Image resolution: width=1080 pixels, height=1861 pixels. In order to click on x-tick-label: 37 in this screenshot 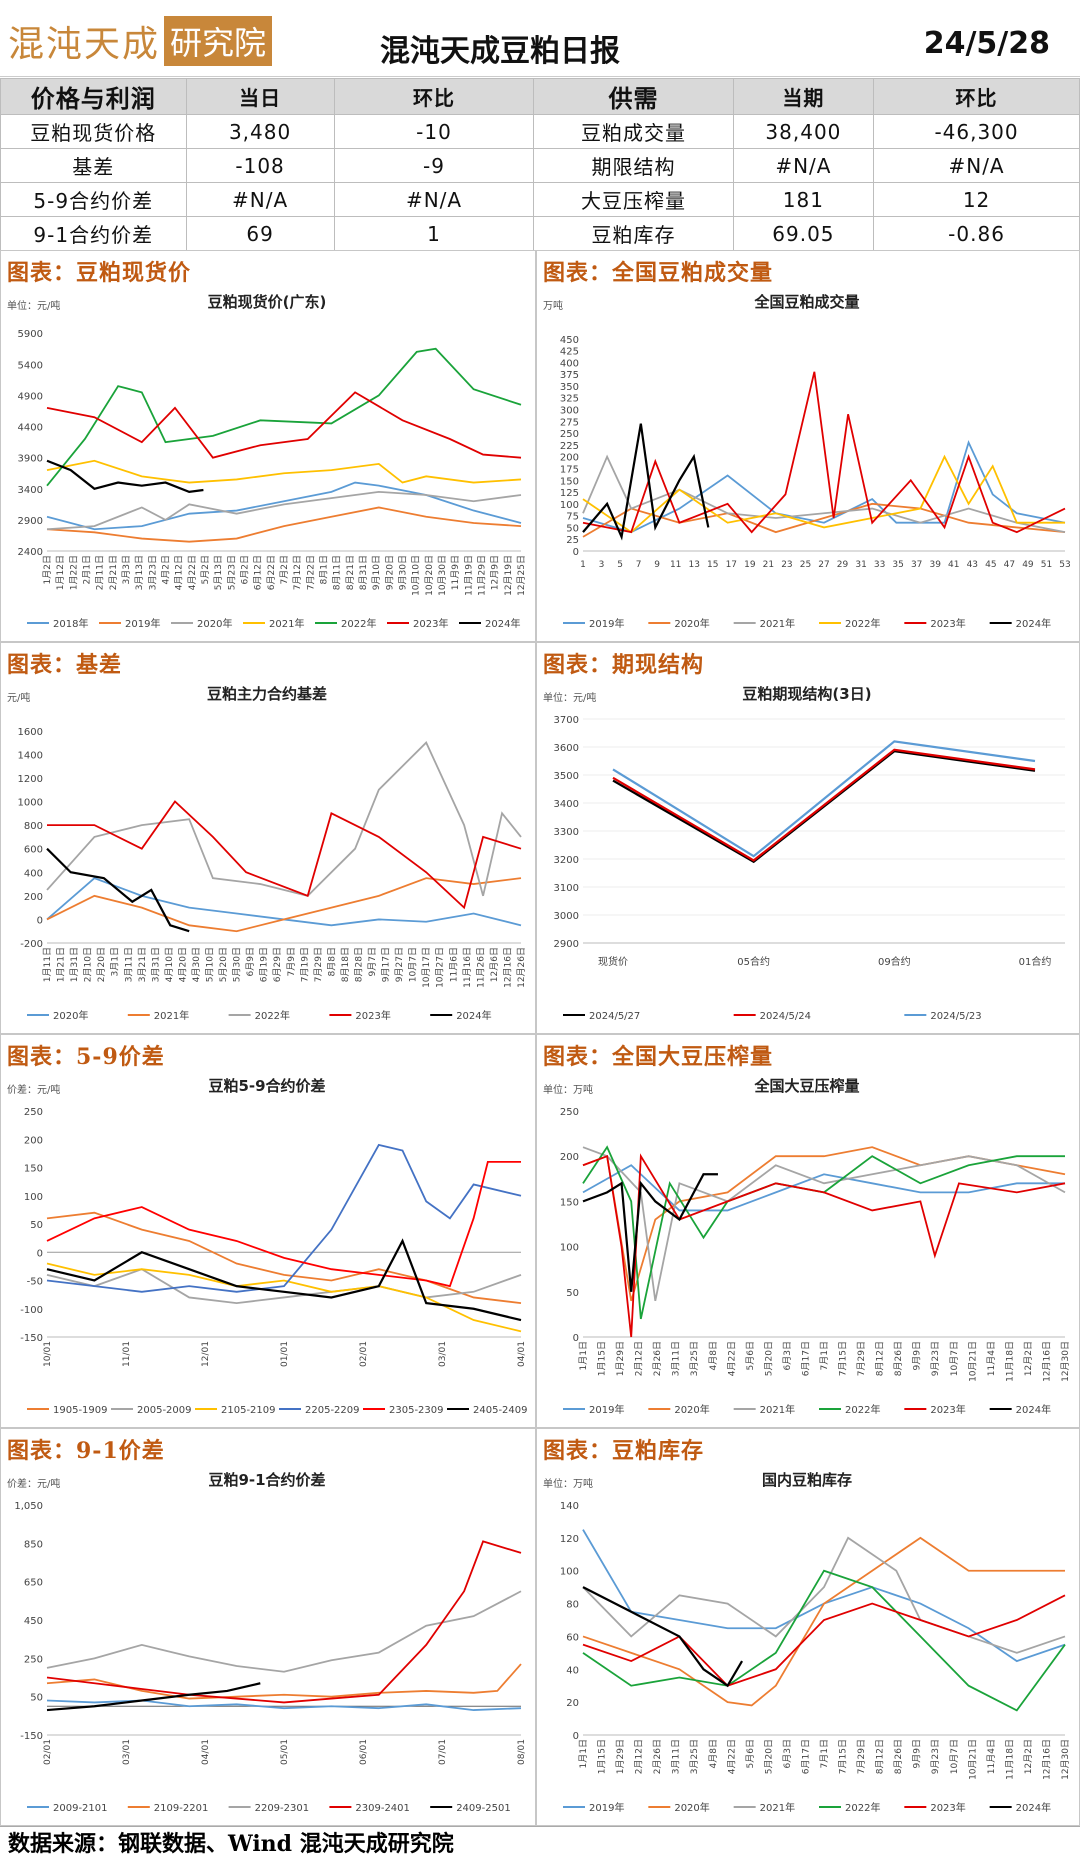, I will do `click(916, 565)`.